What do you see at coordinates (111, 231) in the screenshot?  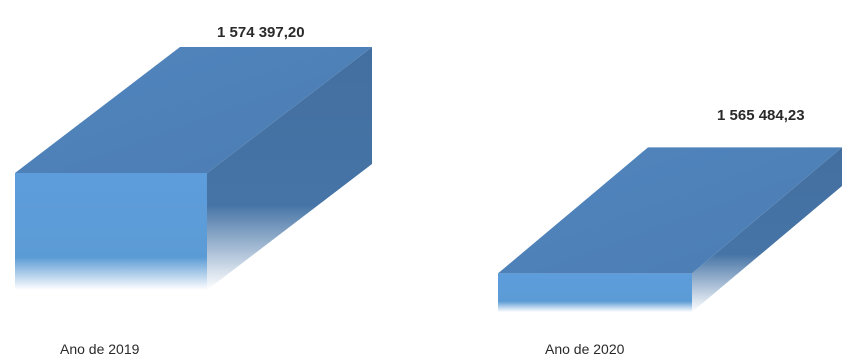 I see `bar-2019-front` at bounding box center [111, 231].